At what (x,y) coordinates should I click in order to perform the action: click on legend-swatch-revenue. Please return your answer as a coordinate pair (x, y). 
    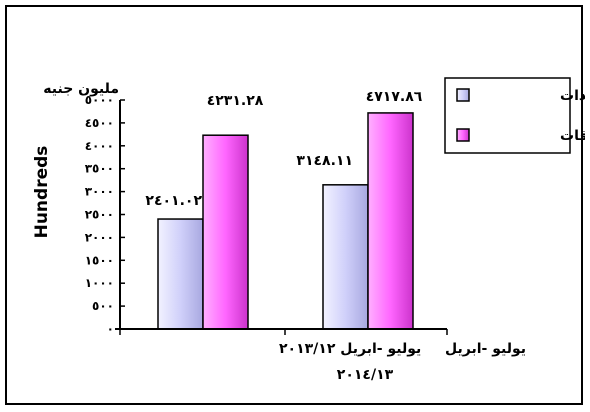
    Looking at the image, I should click on (463, 95).